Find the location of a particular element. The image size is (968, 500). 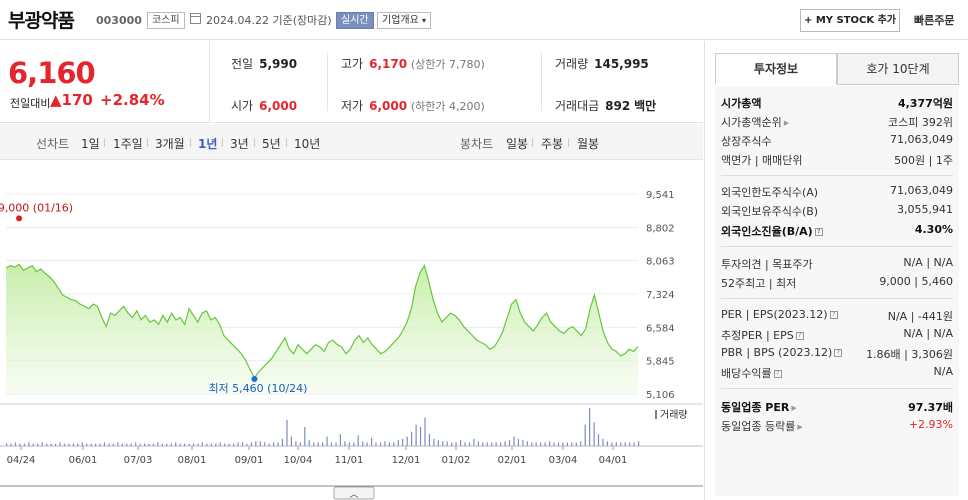

add-mystock-button: + MY STOCK 추가 is located at coordinates (850, 20).